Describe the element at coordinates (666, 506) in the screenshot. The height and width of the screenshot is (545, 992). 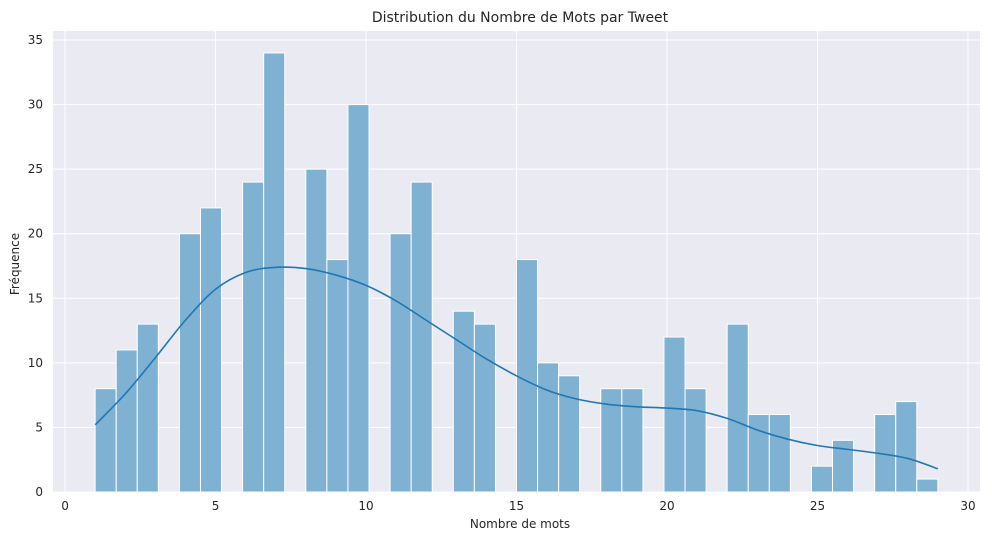
I see `x-tick-label: 20` at that location.